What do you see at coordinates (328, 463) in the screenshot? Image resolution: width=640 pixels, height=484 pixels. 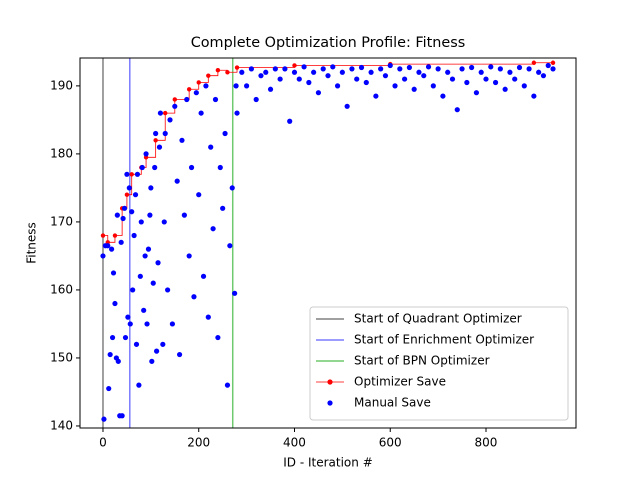 I see `x-axis-label: ID - Iteration #` at bounding box center [328, 463].